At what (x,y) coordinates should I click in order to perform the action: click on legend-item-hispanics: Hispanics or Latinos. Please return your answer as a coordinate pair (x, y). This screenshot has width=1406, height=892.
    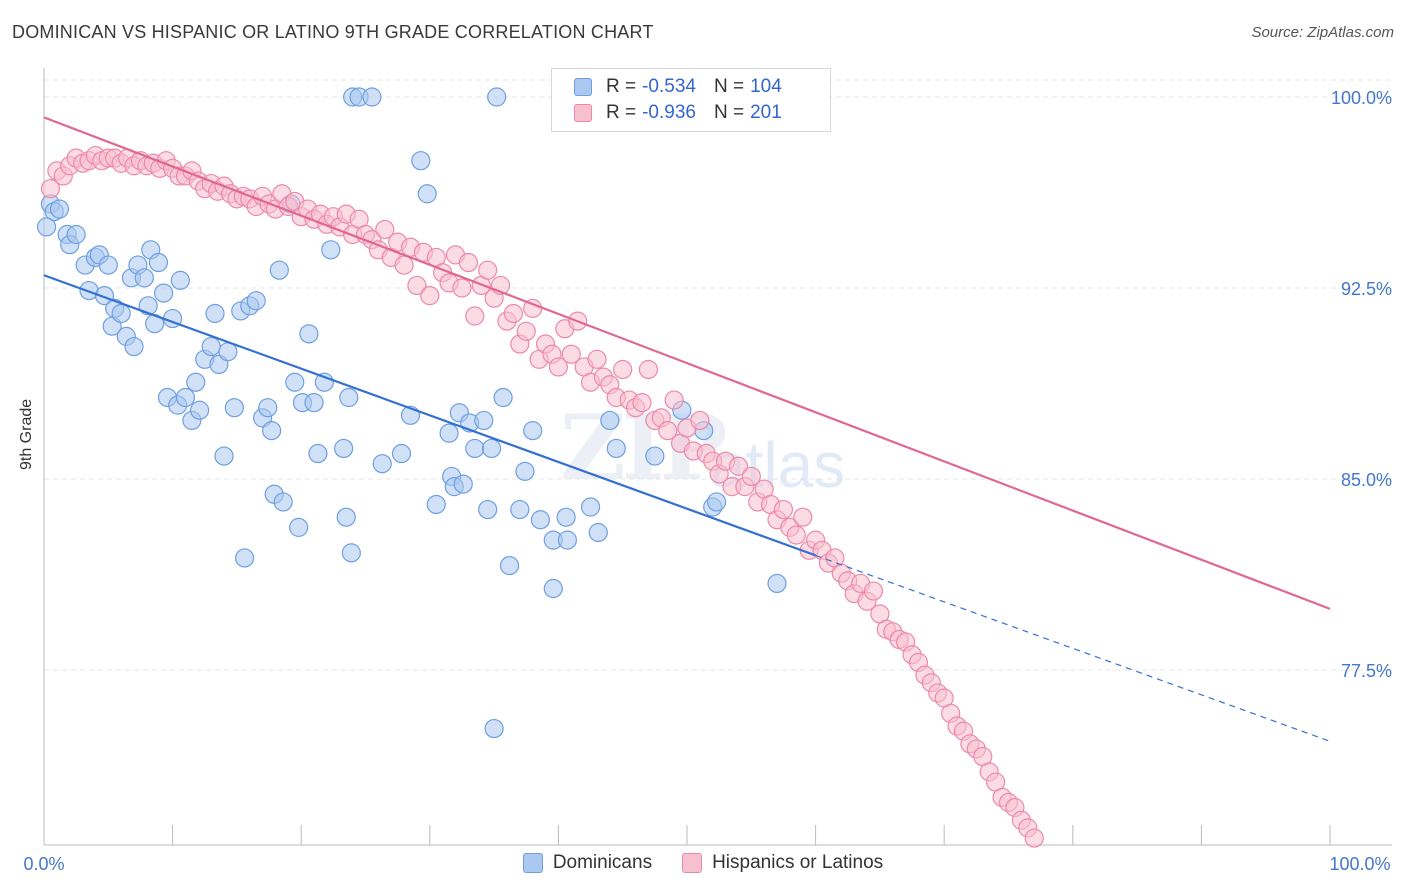
    Looking at the image, I should click on (782, 863).